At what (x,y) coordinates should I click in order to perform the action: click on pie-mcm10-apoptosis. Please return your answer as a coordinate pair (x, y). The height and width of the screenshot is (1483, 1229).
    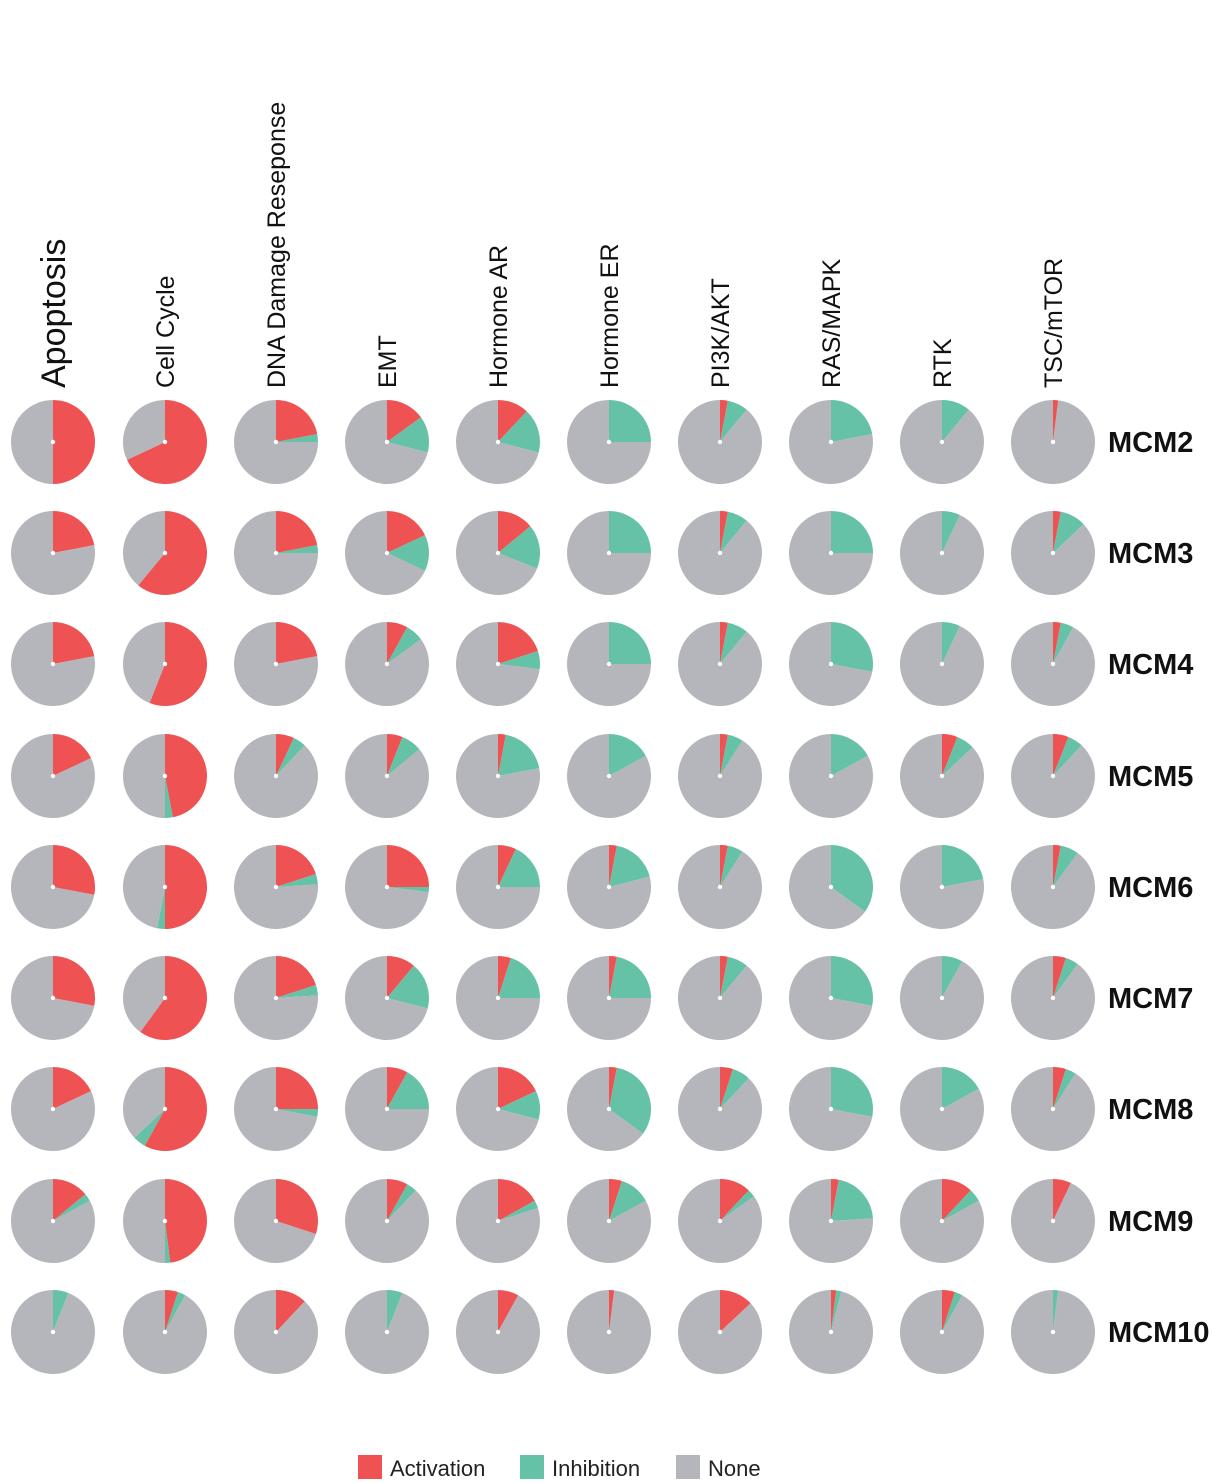
    Looking at the image, I should click on (52, 1332).